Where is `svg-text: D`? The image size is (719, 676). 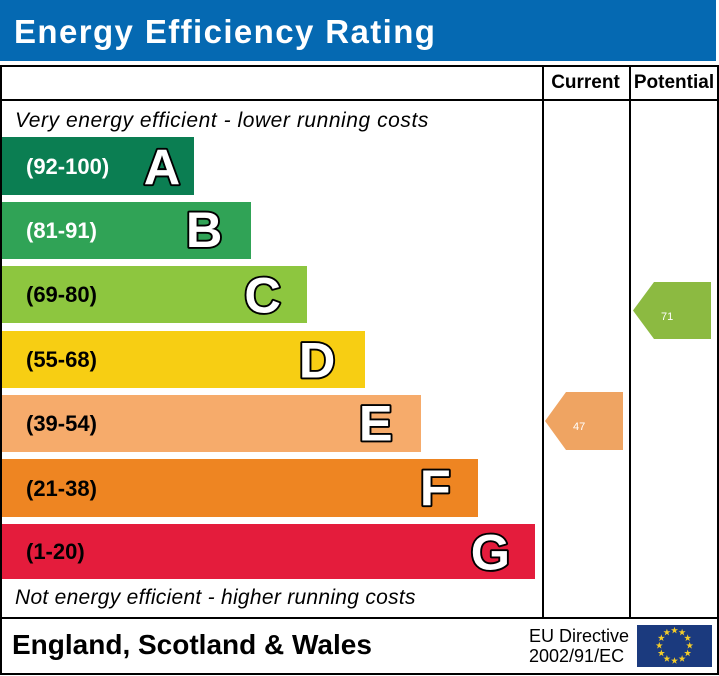 svg-text: D is located at coordinates (317, 359).